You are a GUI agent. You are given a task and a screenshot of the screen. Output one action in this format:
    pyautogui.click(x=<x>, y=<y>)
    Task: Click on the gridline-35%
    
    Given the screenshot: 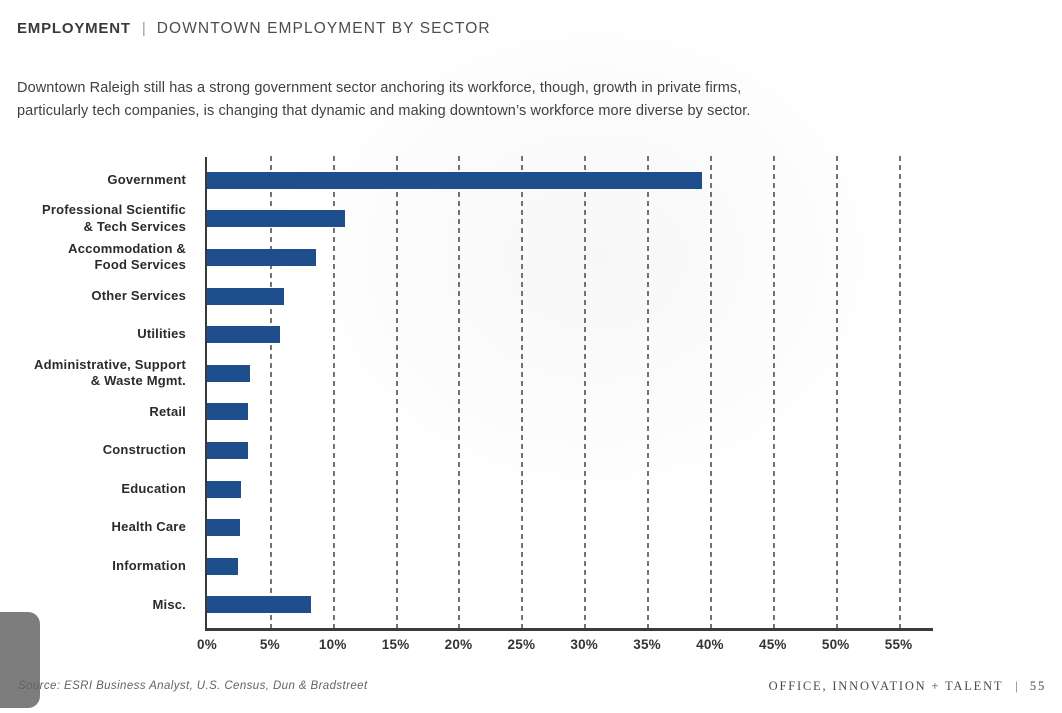 What is the action you would take?
    pyautogui.click(x=648, y=392)
    